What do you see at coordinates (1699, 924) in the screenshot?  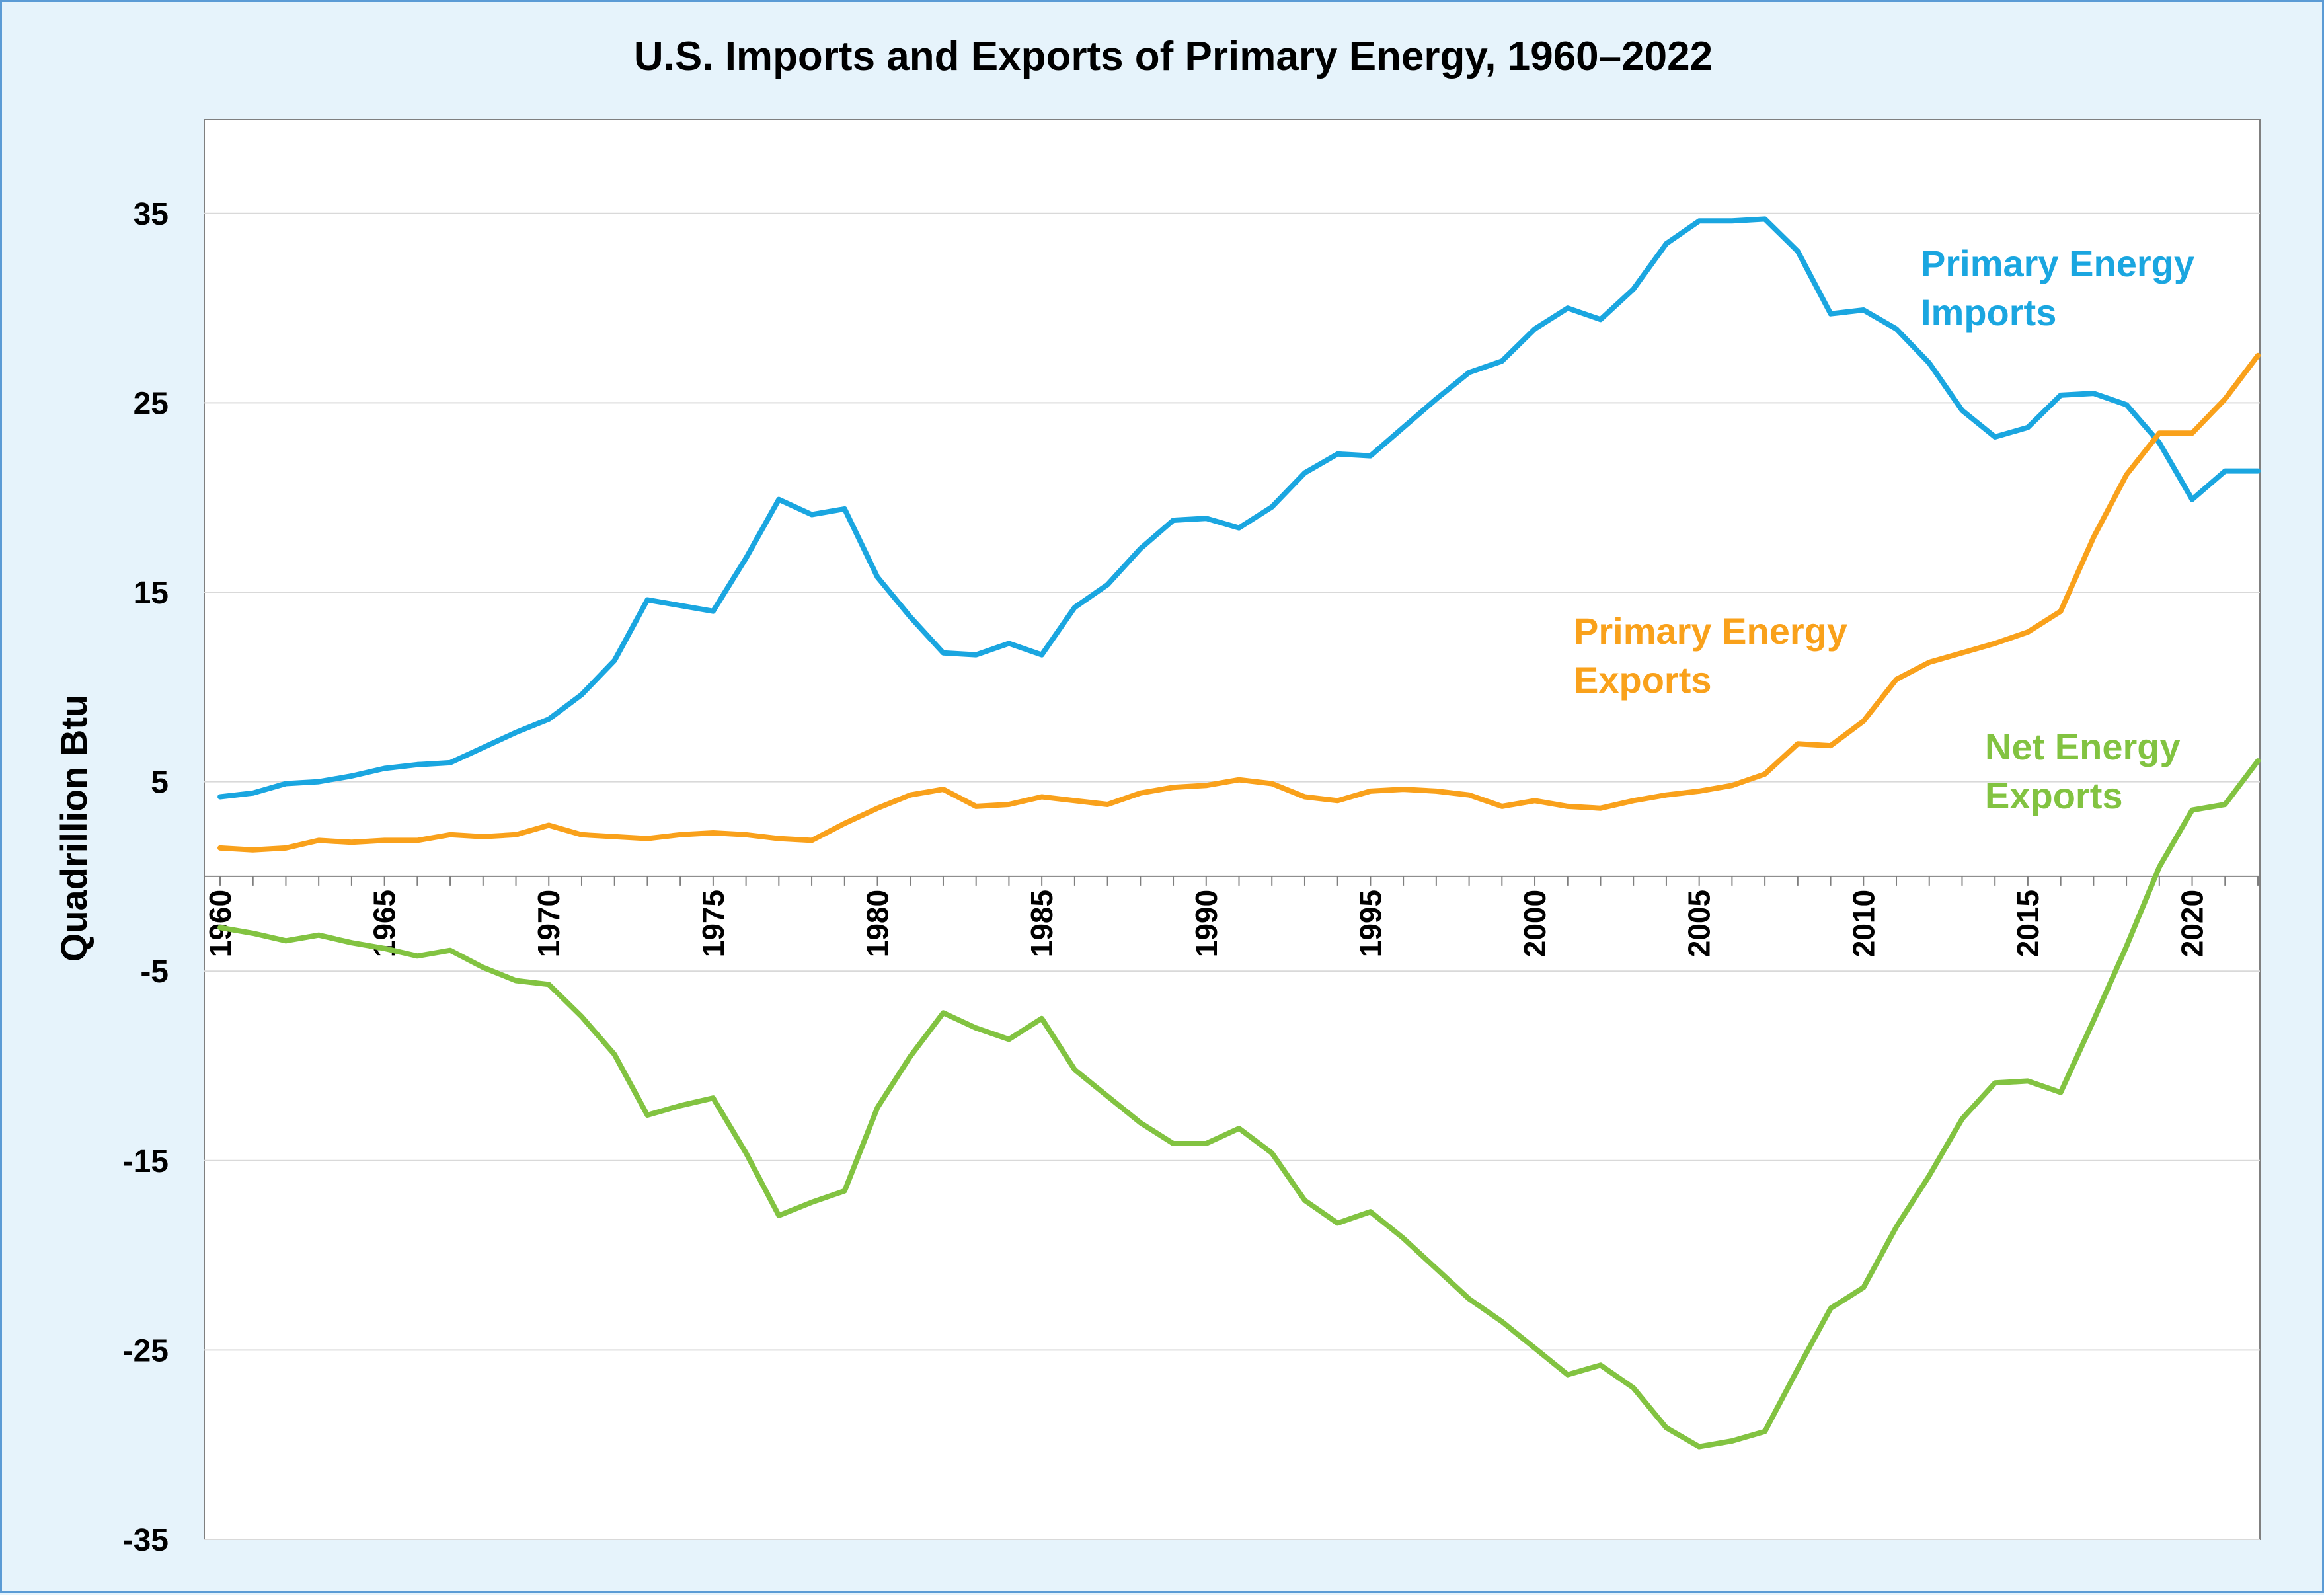 I see `x-tick-label: 2005` at bounding box center [1699, 924].